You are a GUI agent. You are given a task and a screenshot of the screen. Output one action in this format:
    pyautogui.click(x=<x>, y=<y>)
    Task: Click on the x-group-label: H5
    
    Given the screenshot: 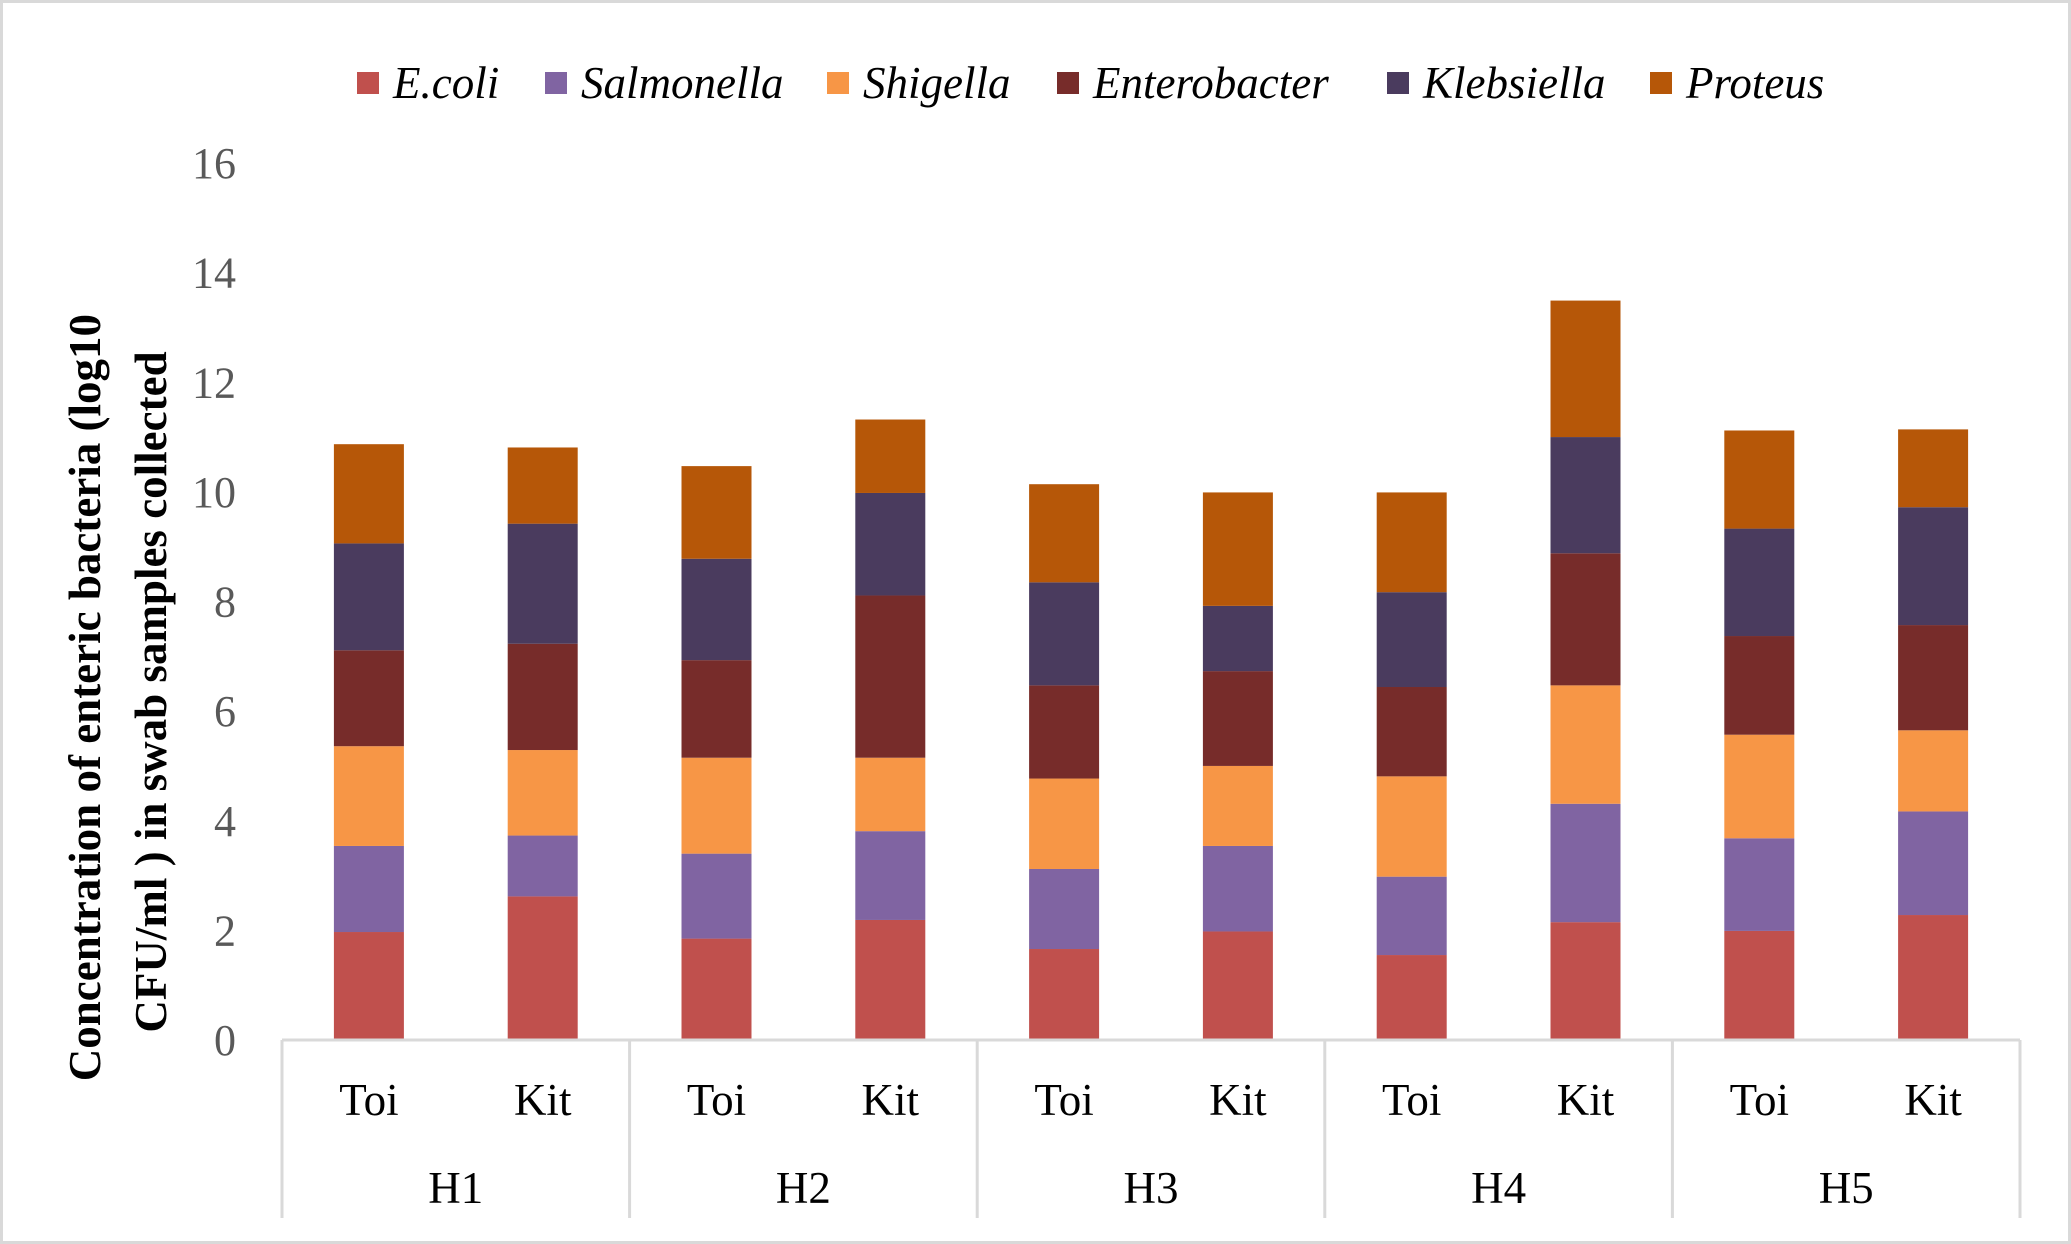 What is the action you would take?
    pyautogui.click(x=1846, y=1188)
    